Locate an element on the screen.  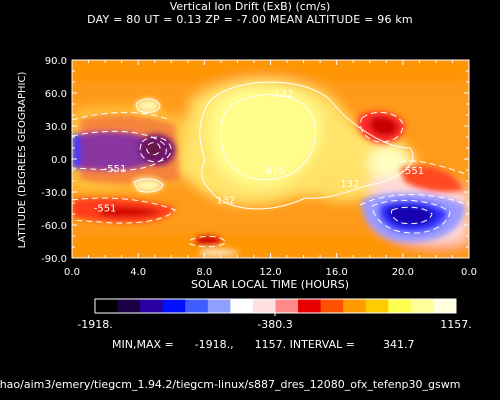
x-tick-label: 20.0 is located at coordinates (403, 272).